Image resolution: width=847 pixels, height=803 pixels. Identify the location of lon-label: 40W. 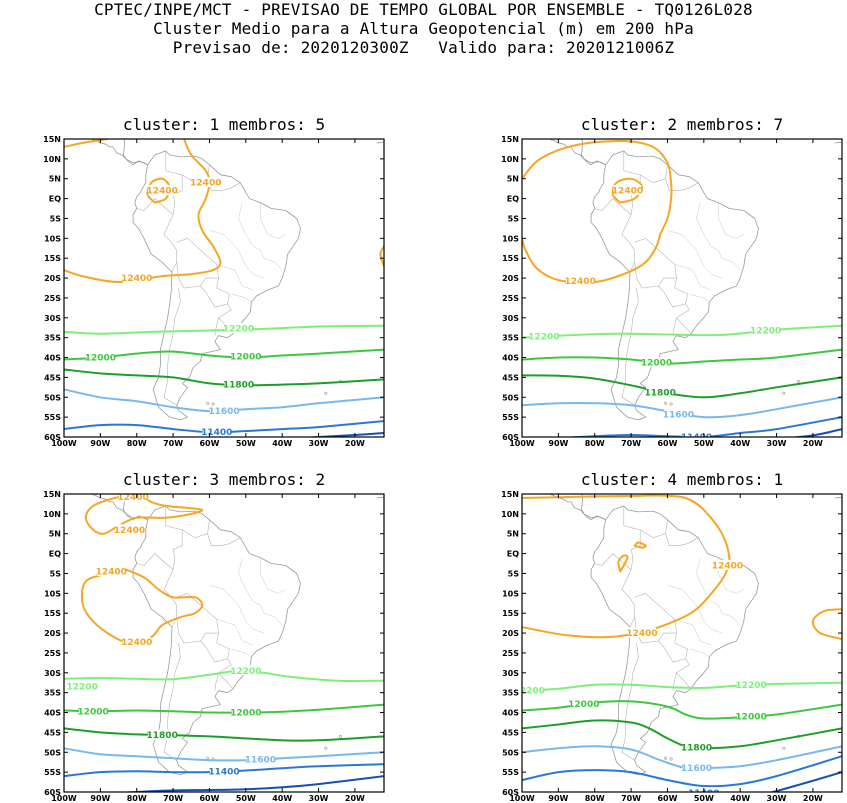
(282, 443).